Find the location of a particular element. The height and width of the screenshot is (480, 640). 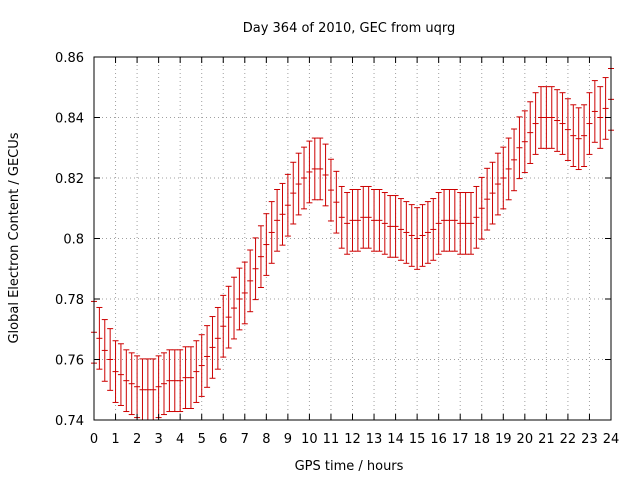

y-tick-label: 0.74 is located at coordinates (69, 421).